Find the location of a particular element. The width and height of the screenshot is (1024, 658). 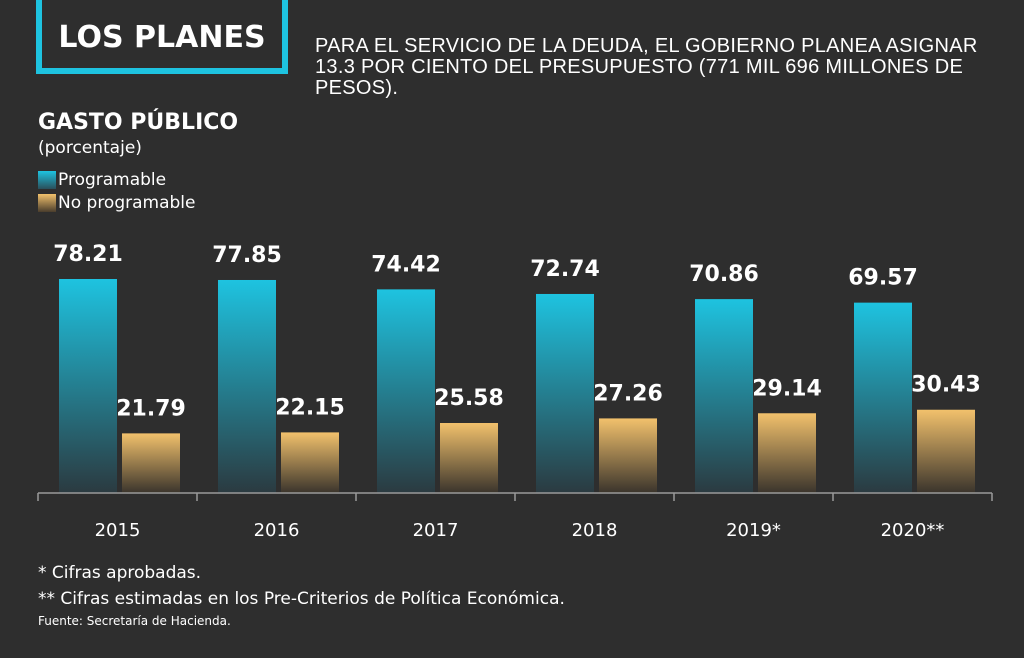

title-box: LOS PLANES is located at coordinates (162, 37).